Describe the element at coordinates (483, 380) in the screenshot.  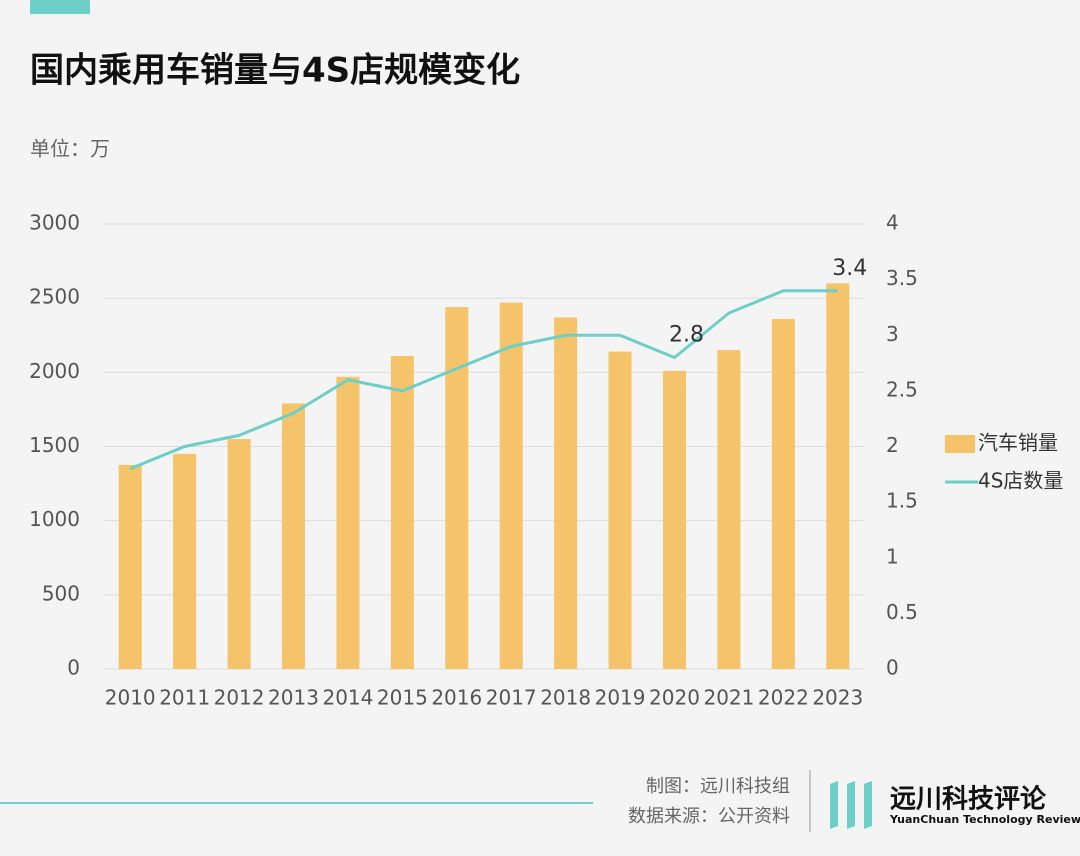
I see `line` at that location.